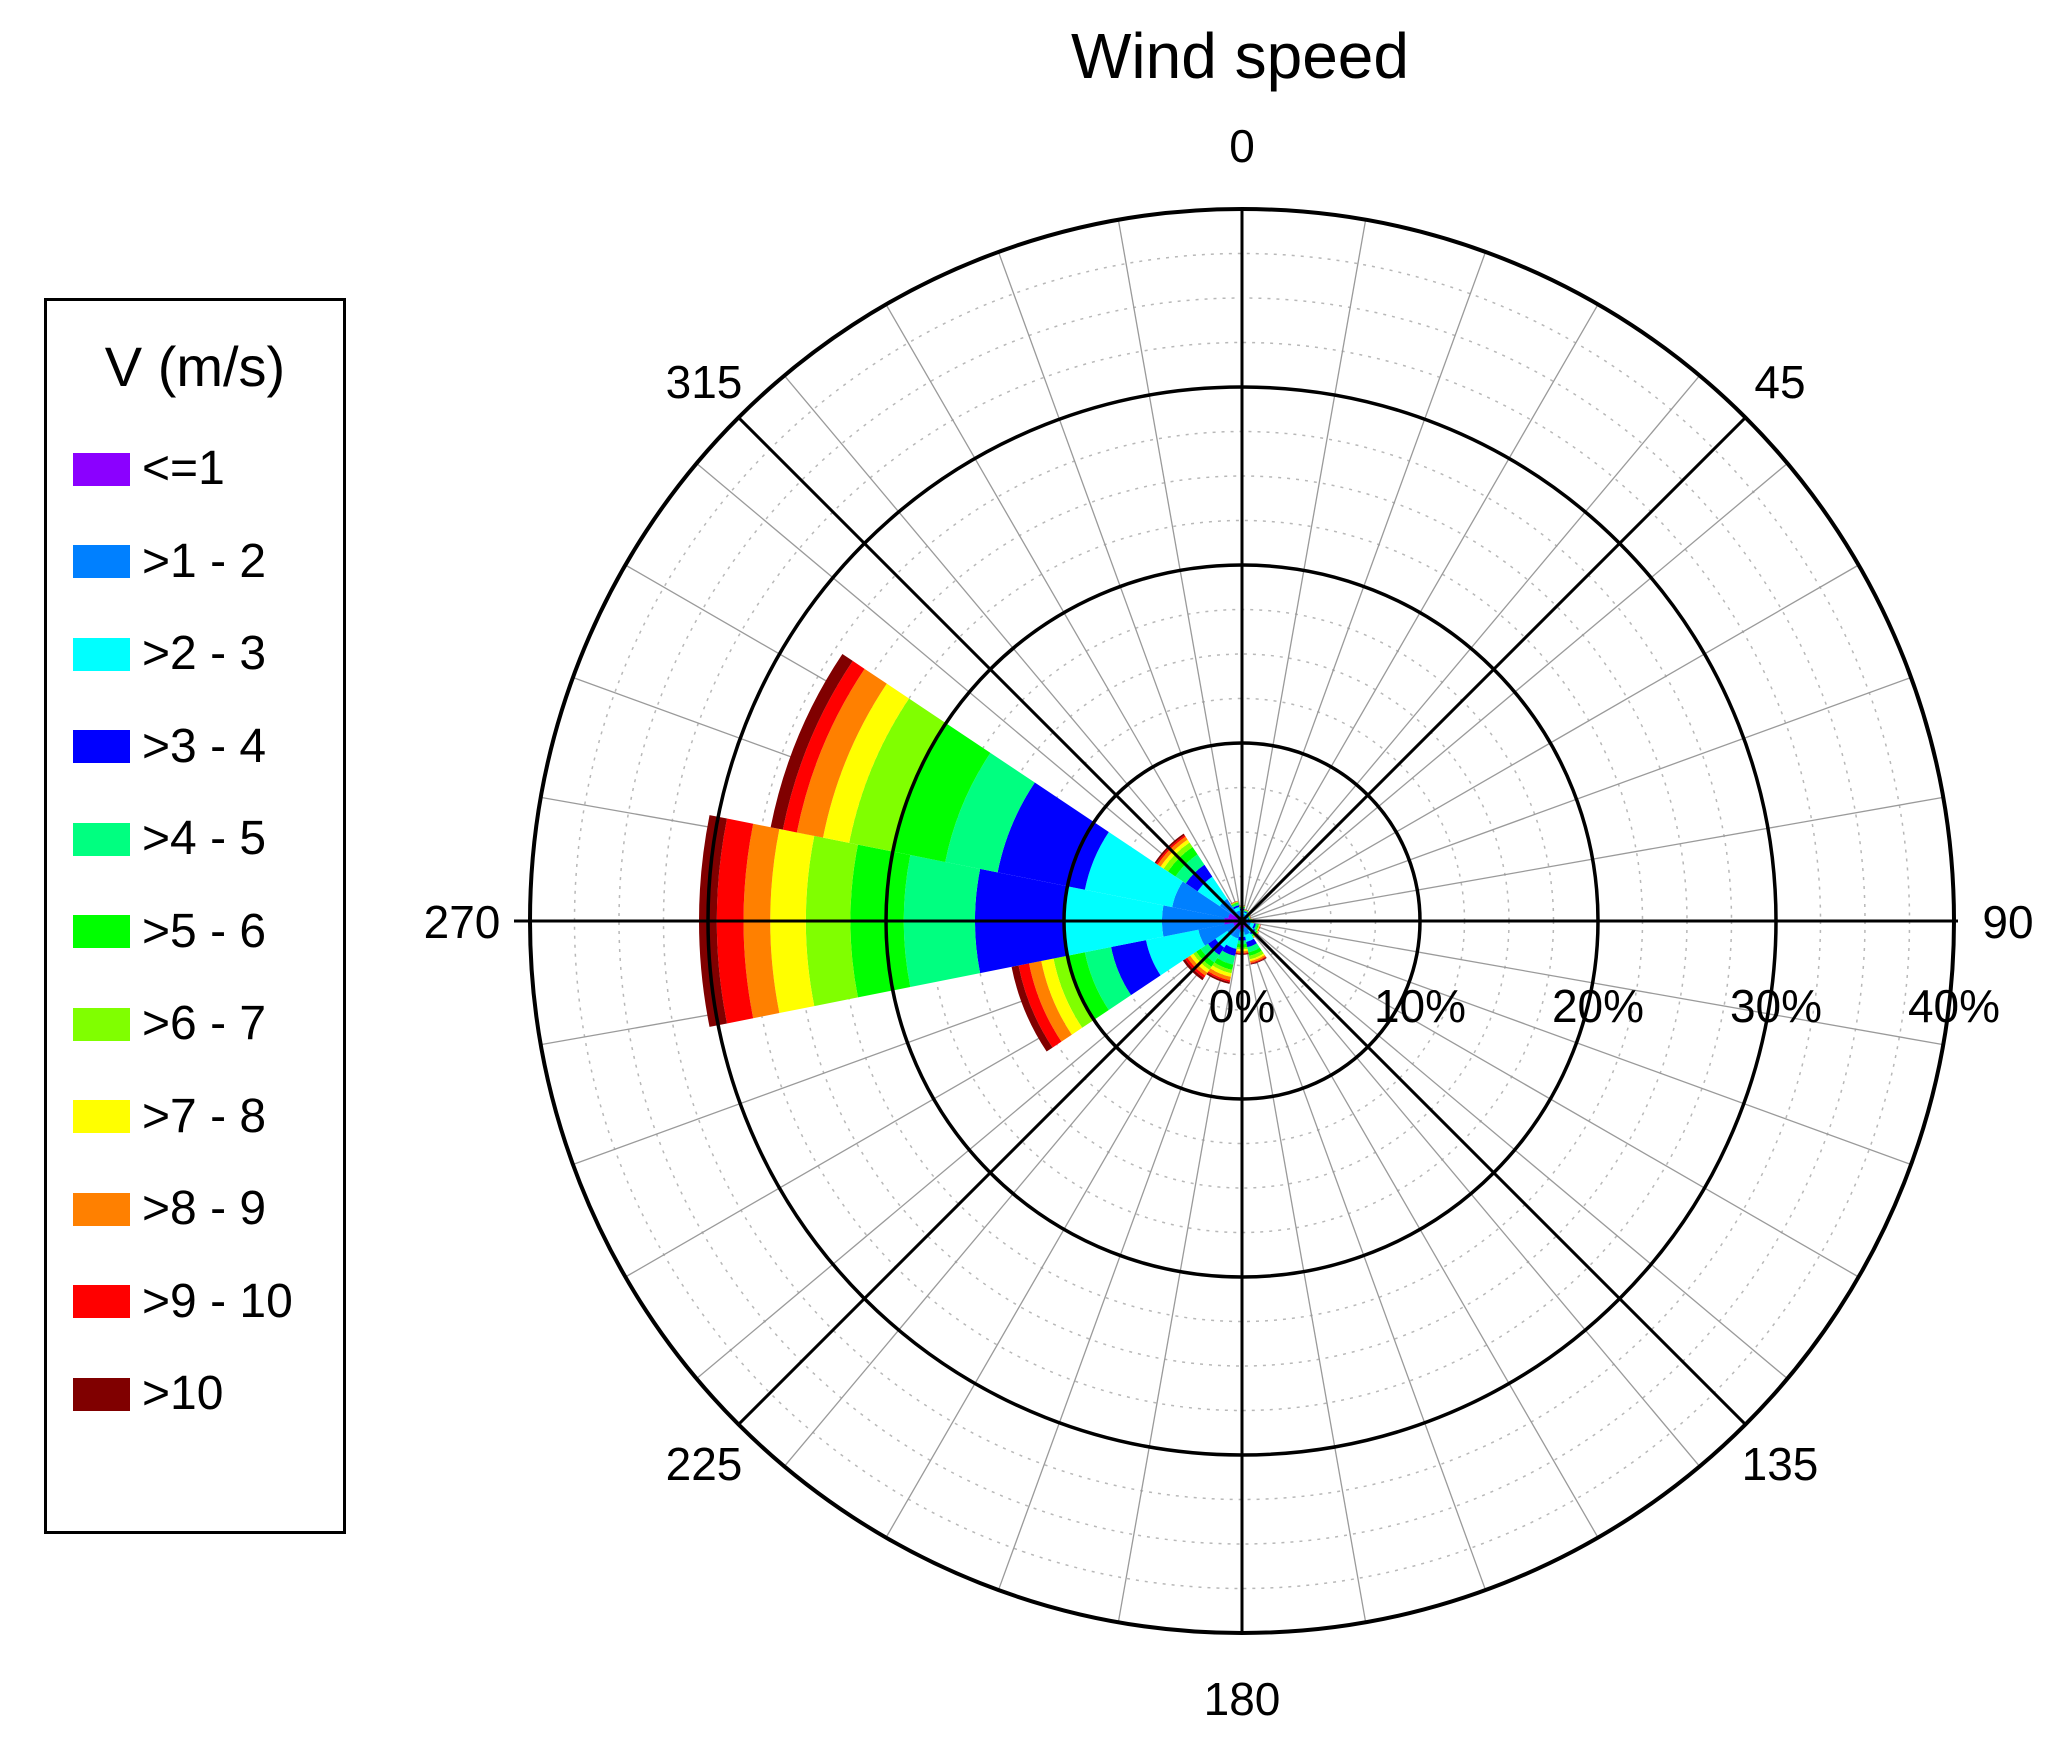  Describe the element at coordinates (1779, 382) in the screenshot. I see `direction-label-45: 45` at that location.